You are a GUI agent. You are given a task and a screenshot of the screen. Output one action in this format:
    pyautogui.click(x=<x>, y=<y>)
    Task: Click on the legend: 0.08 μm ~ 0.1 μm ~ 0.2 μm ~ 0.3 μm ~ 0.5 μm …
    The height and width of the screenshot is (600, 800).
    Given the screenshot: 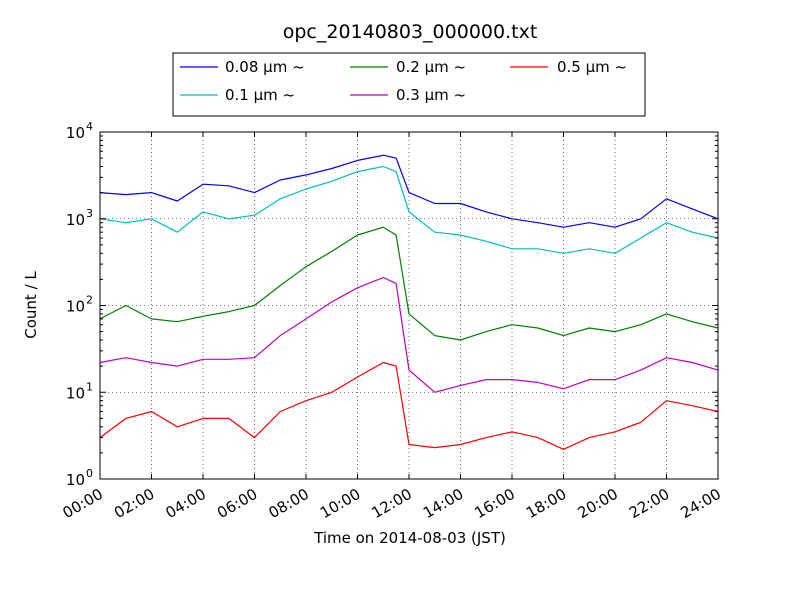 What is the action you would take?
    pyautogui.click(x=409, y=84)
    